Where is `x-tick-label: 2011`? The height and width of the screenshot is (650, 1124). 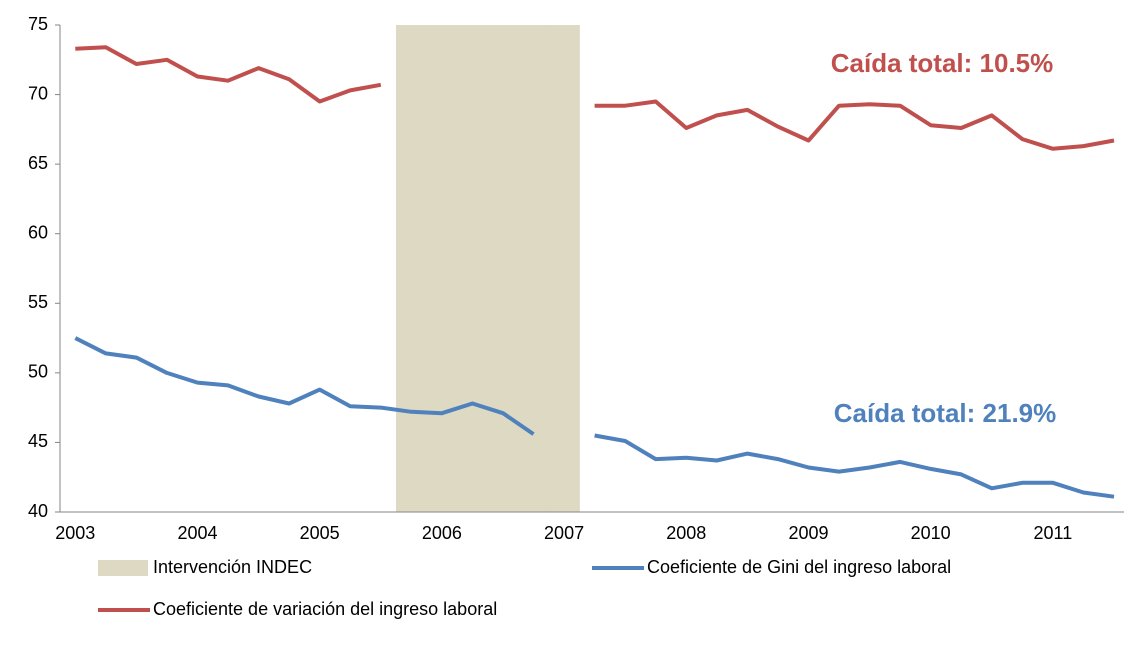 x-tick-label: 2011 is located at coordinates (1053, 533).